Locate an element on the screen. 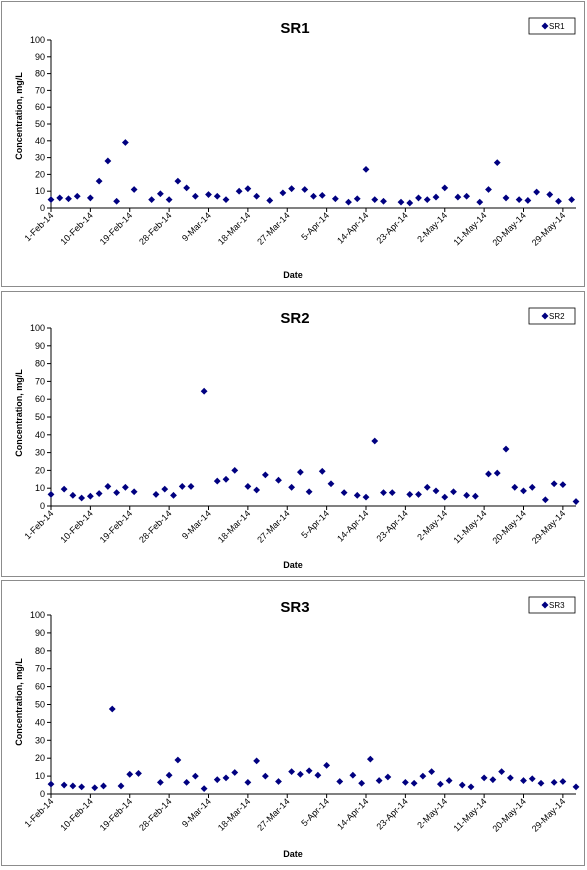 Image resolution: width=587 pixels, height=870 pixels. x-tick-label: 2-May-14 is located at coordinates (432, 525).